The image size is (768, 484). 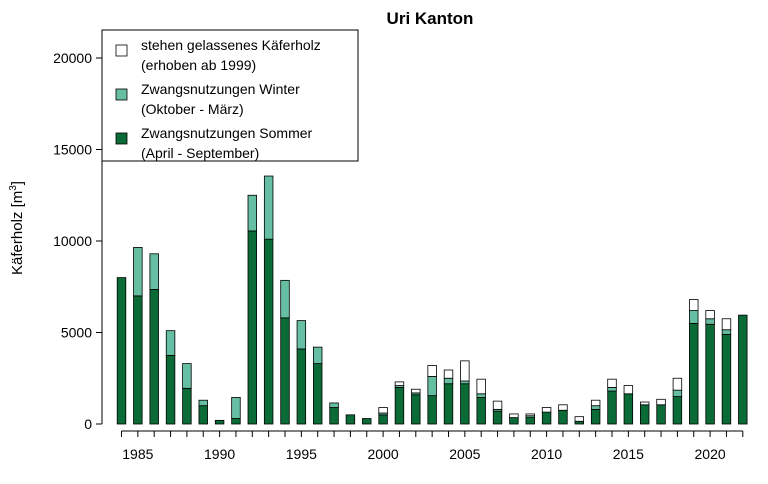 What do you see at coordinates (121, 50) in the screenshot?
I see `legend-swatch-standing` at bounding box center [121, 50].